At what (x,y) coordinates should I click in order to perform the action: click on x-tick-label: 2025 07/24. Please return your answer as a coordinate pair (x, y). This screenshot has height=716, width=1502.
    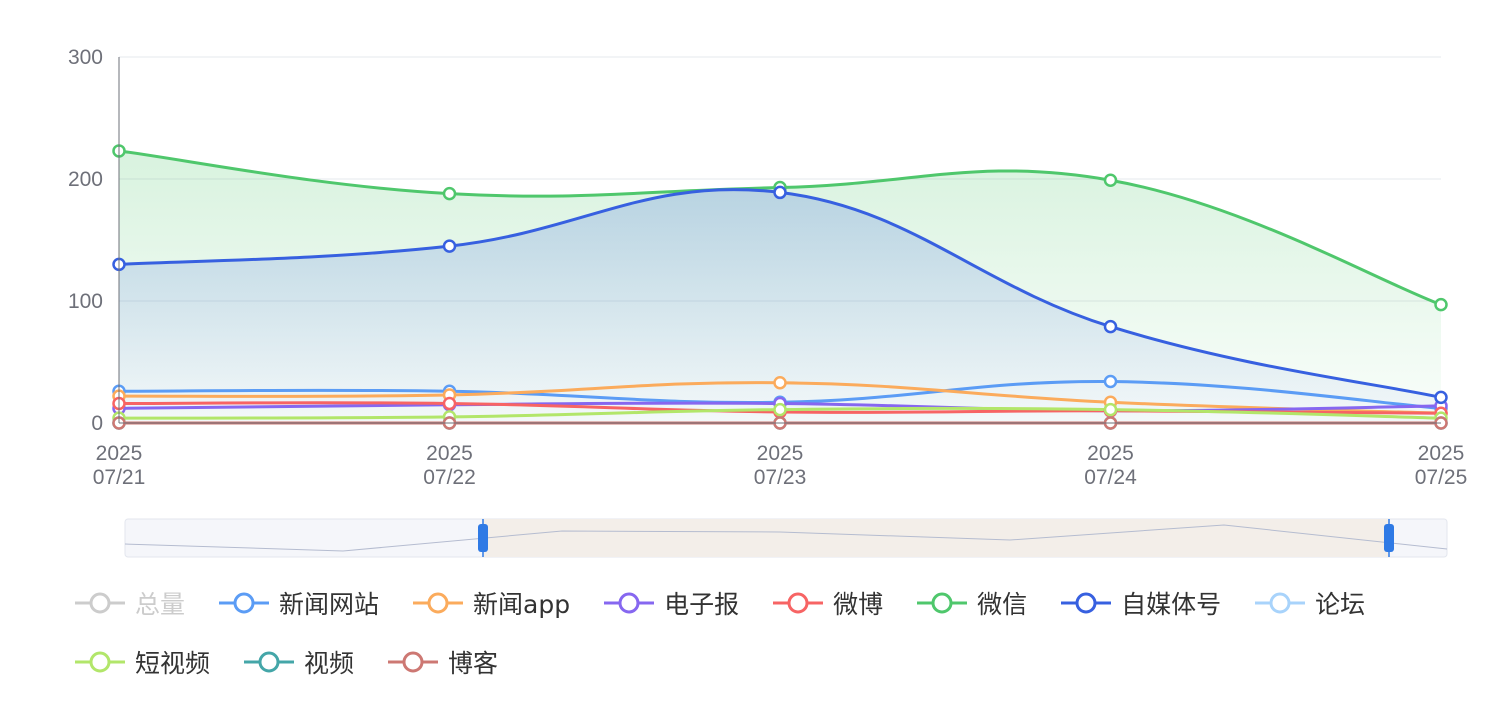
    Looking at the image, I should click on (1110, 465).